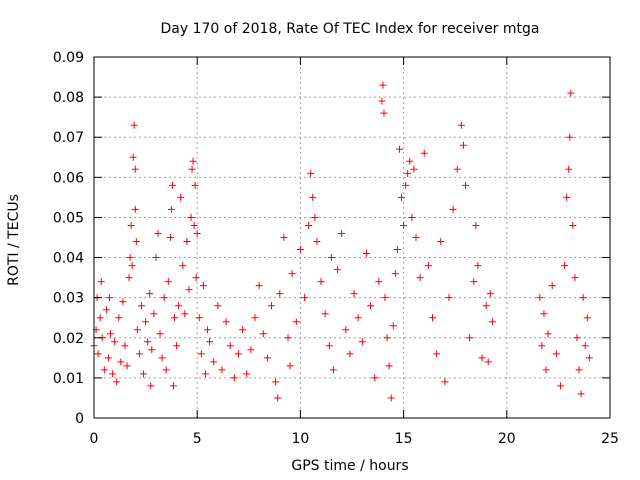 The width and height of the screenshot is (640, 480). What do you see at coordinates (14, 240) in the screenshot?
I see `y-axis-label: ROTI / TECUs` at bounding box center [14, 240].